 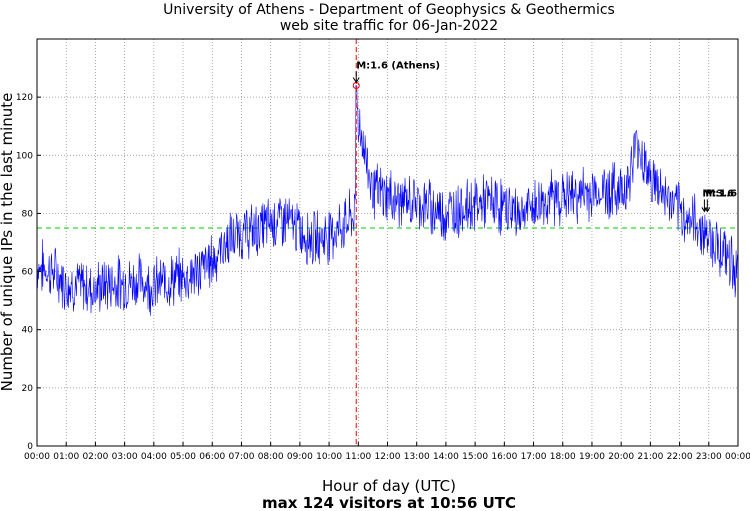 What do you see at coordinates (389, 502) in the screenshot?
I see `footer-text: max 124 visitors at 10:56 UTC` at bounding box center [389, 502].